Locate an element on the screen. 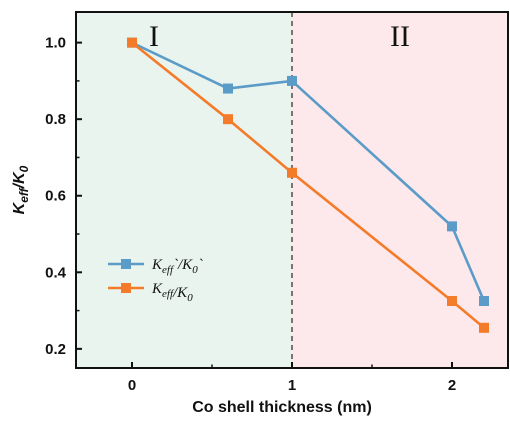 This screenshot has width=510, height=424. y-axis-title-main: K is located at coordinates (19, 207).